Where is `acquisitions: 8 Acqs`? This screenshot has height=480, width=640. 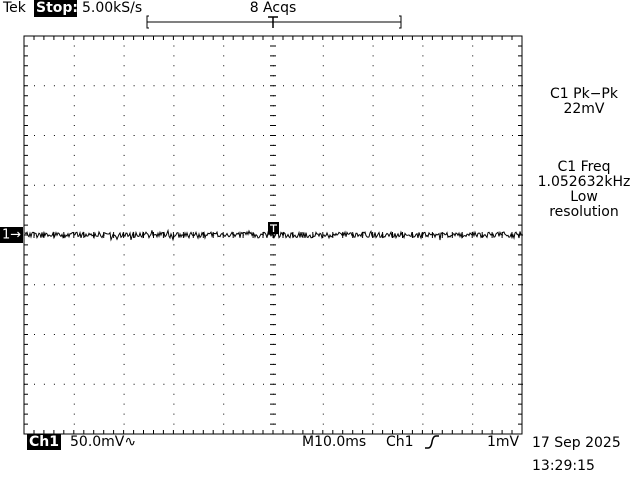 acquisitions: 8 Acqs is located at coordinates (273, 8).